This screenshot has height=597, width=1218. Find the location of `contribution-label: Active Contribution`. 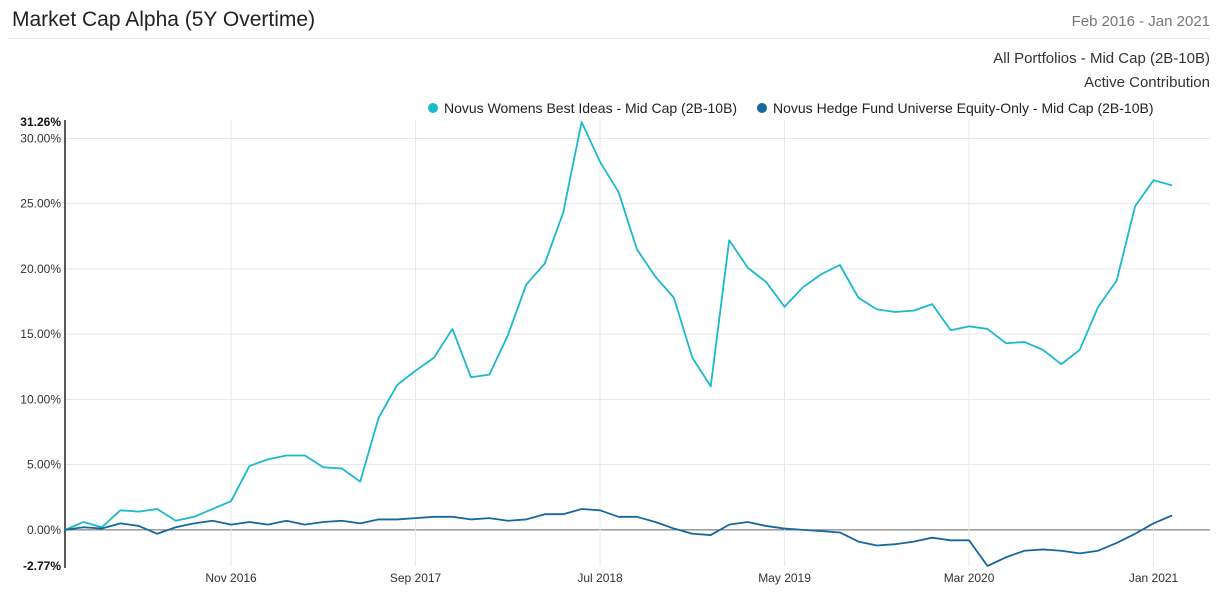

contribution-label: Active Contribution is located at coordinates (1147, 82).